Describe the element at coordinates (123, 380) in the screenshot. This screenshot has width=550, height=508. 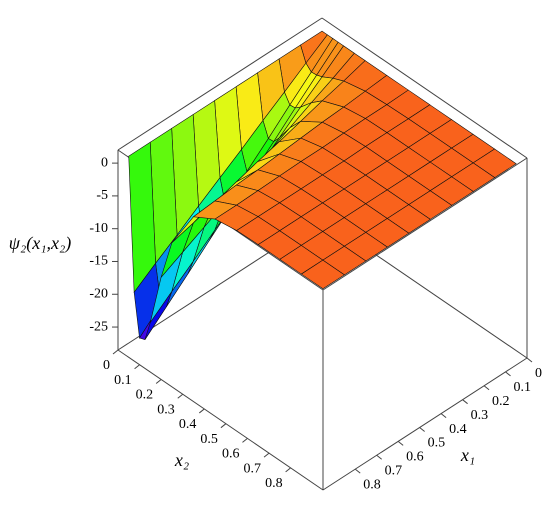
I see `x2-tick-label: 0.1` at that location.